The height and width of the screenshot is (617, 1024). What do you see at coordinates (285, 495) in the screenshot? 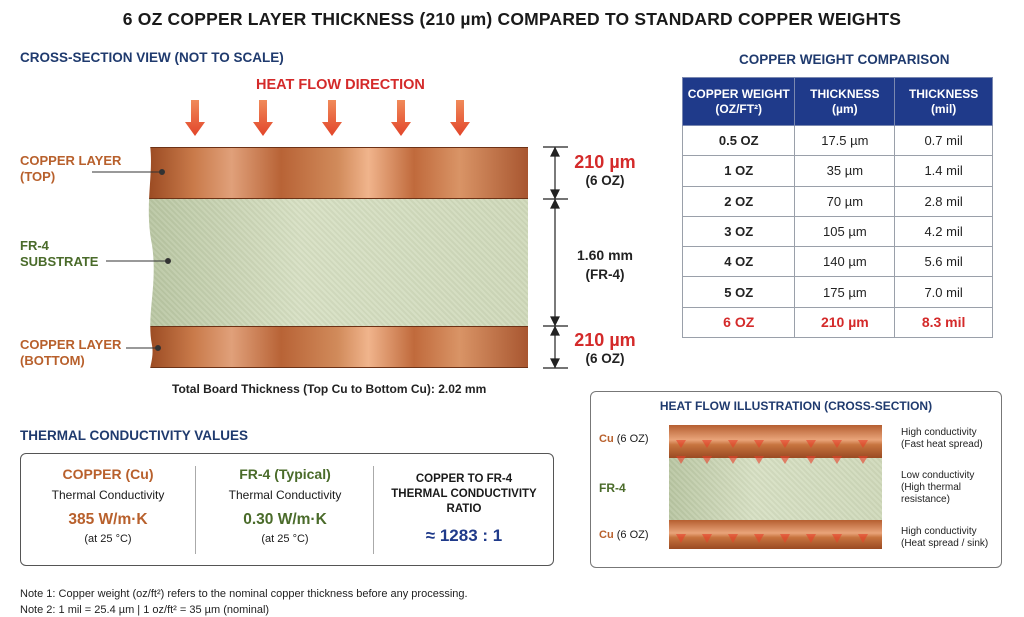
I see `fr4-conductivity-label: Thermal Conductivity` at bounding box center [285, 495].